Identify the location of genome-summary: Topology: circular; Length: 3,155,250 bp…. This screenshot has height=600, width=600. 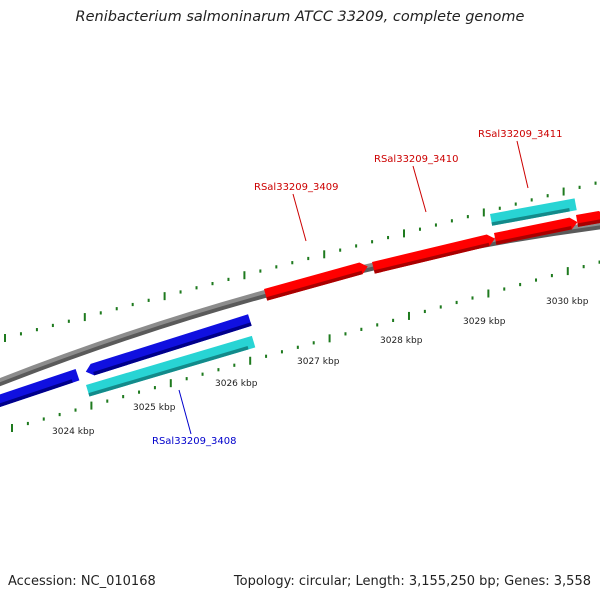
(412, 581).